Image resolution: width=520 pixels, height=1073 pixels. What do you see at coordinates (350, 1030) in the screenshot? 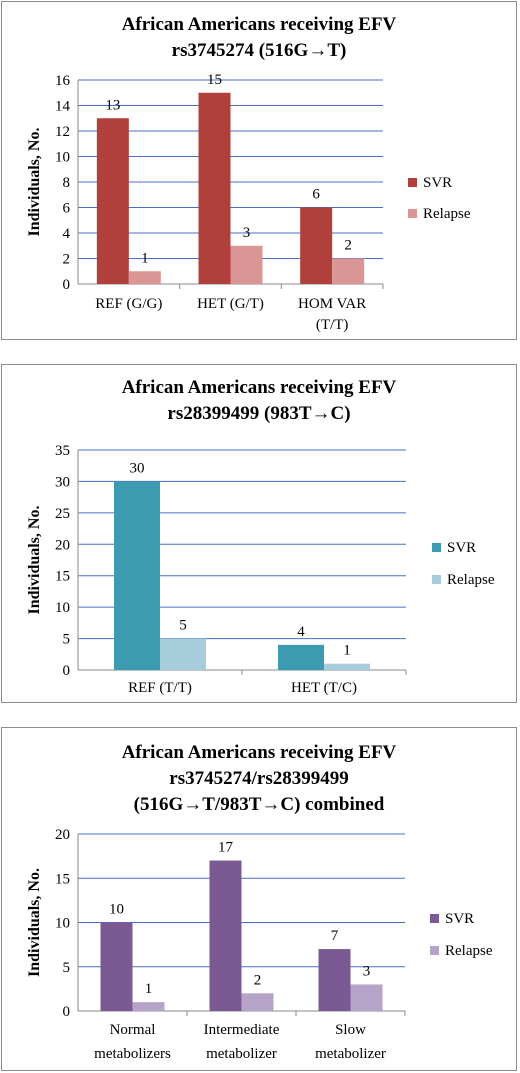
I see `x-category-label-slow-metabolizer: Slow` at bounding box center [350, 1030].